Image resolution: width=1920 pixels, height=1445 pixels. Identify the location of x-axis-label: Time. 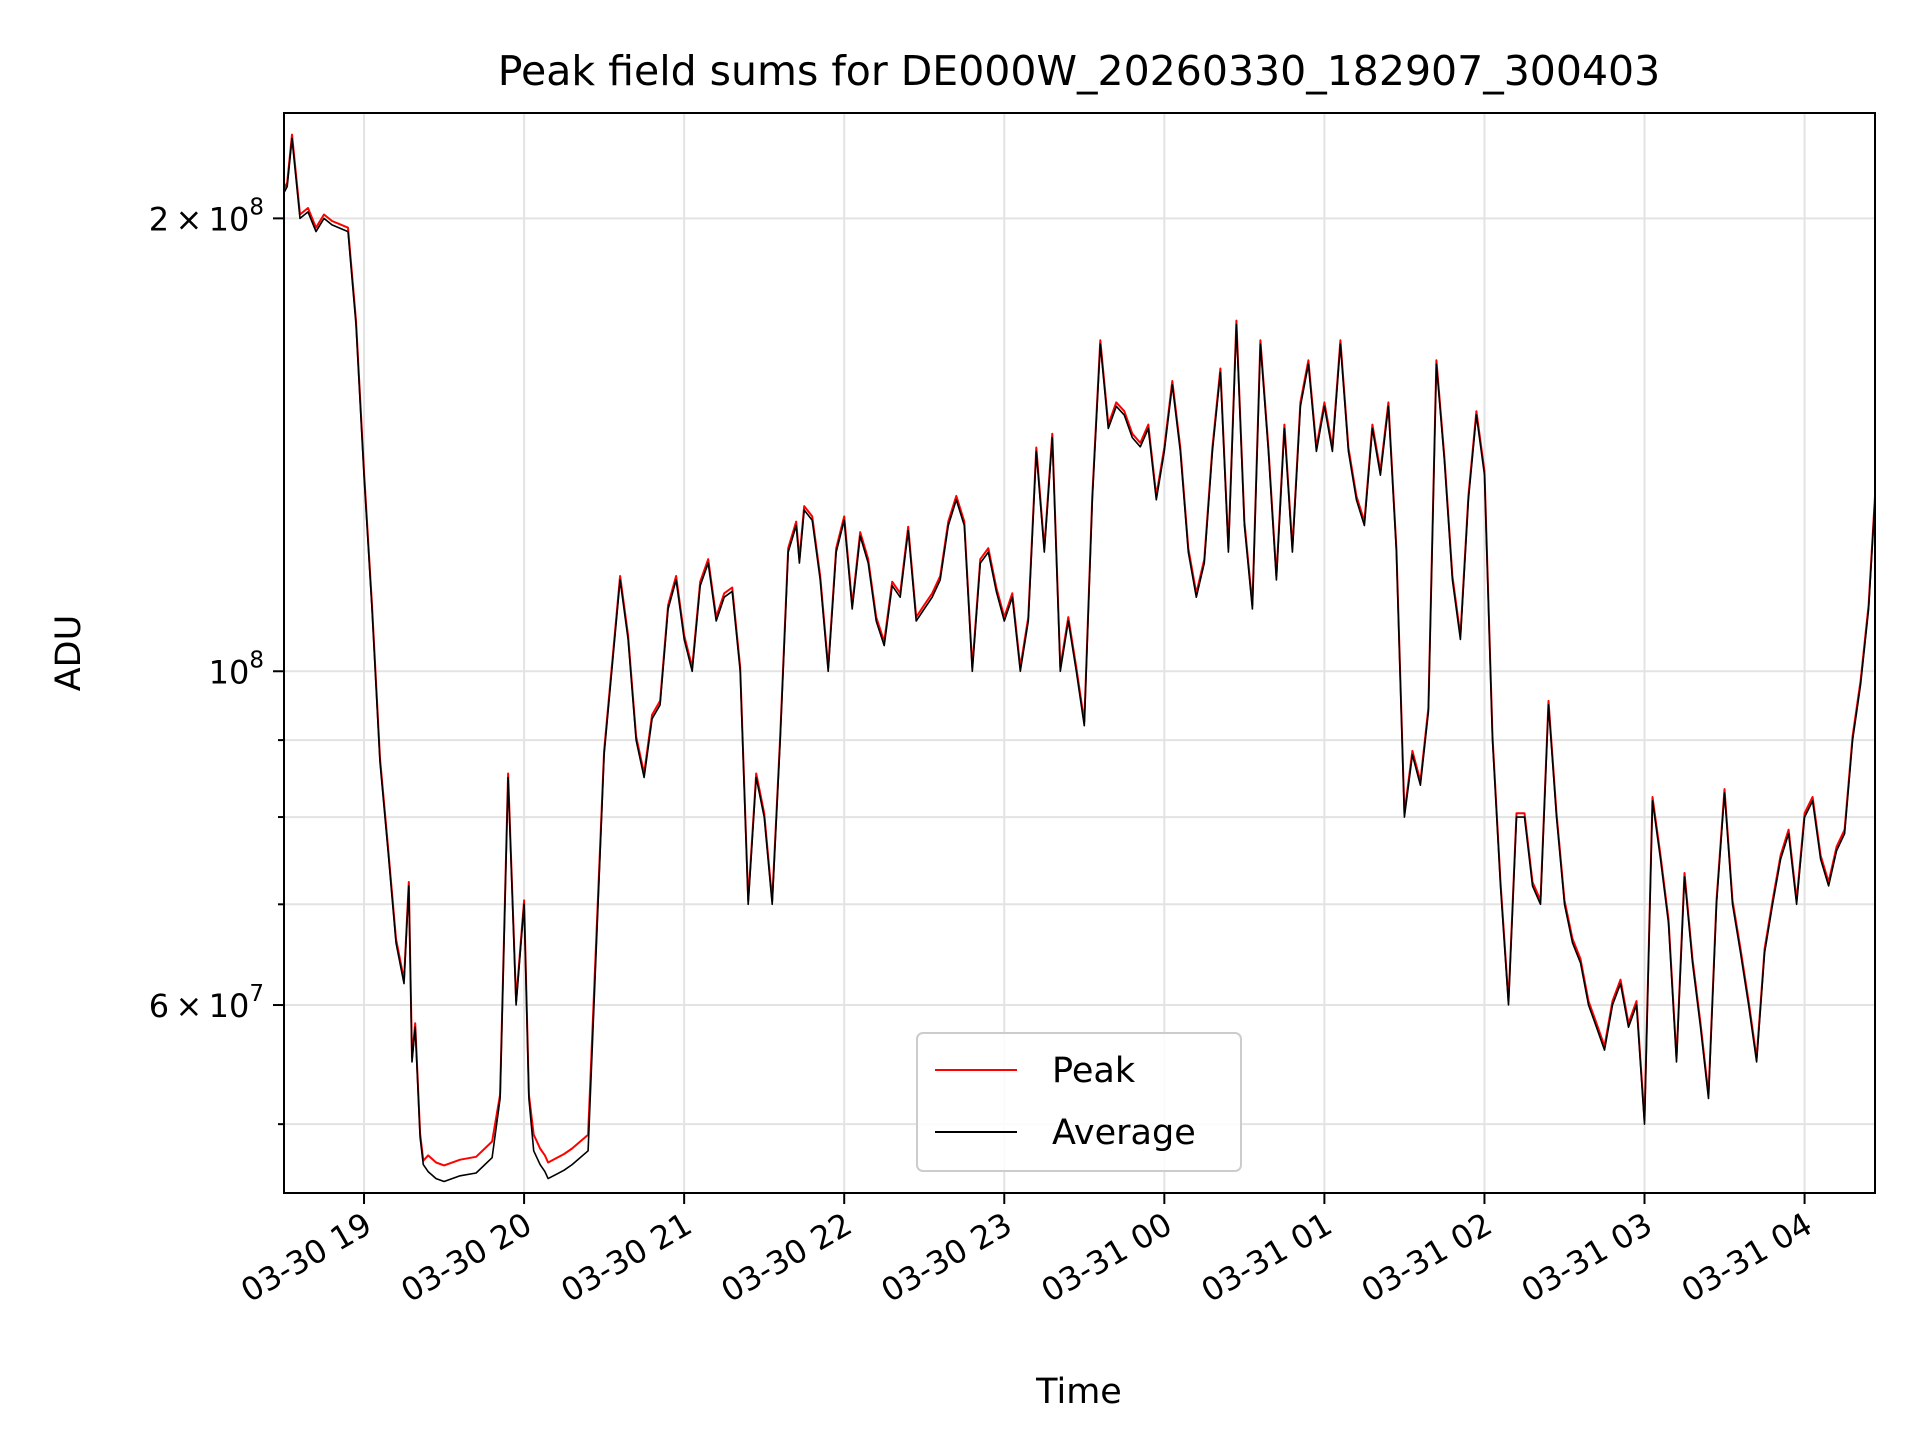
(1078, 1392).